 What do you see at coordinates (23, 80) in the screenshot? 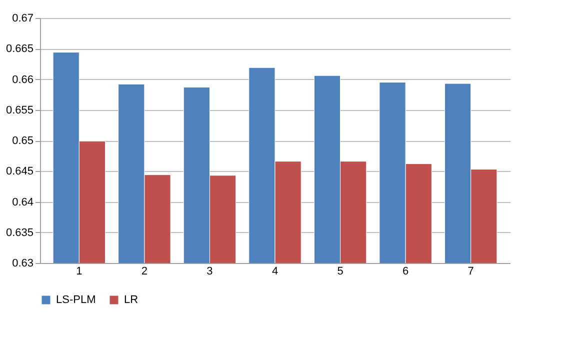
I see `y-tick-label: 0.66` at bounding box center [23, 80].